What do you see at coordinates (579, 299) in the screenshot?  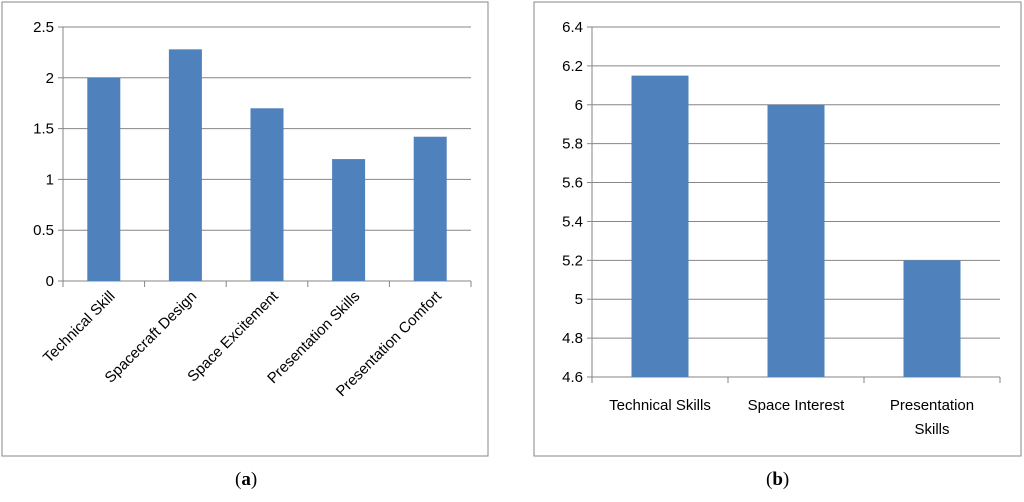 I see `y-tick-label: 5` at bounding box center [579, 299].